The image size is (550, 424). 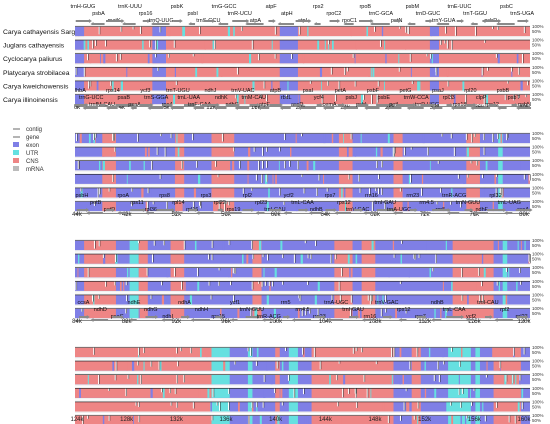 I want to click on x-tick-label: 4k, so click(x=122, y=108).